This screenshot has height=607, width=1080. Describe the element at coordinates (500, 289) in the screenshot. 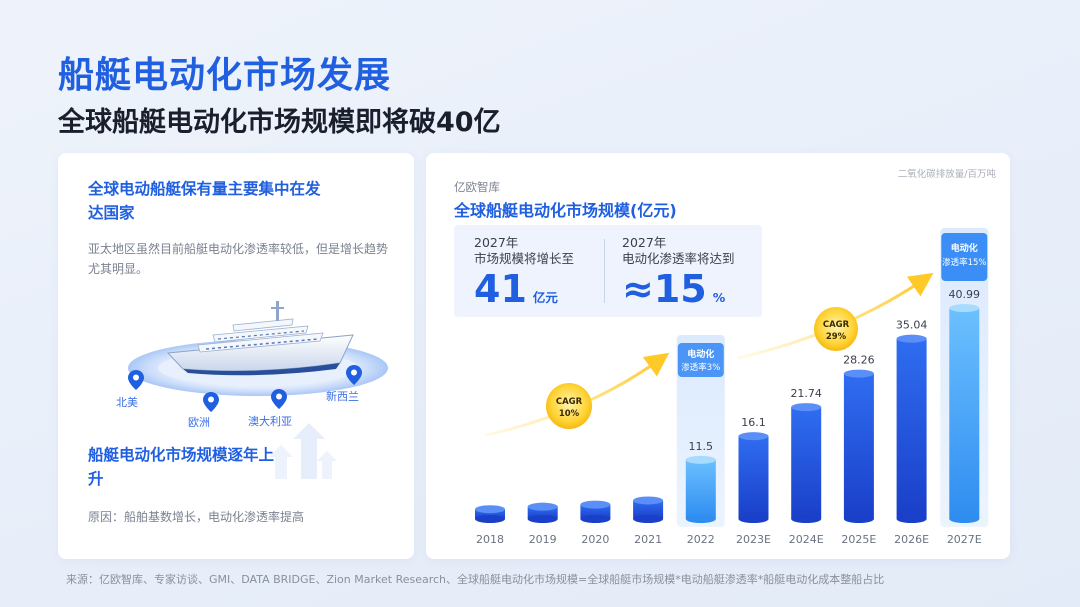

I see `stat1-value: 41` at that location.